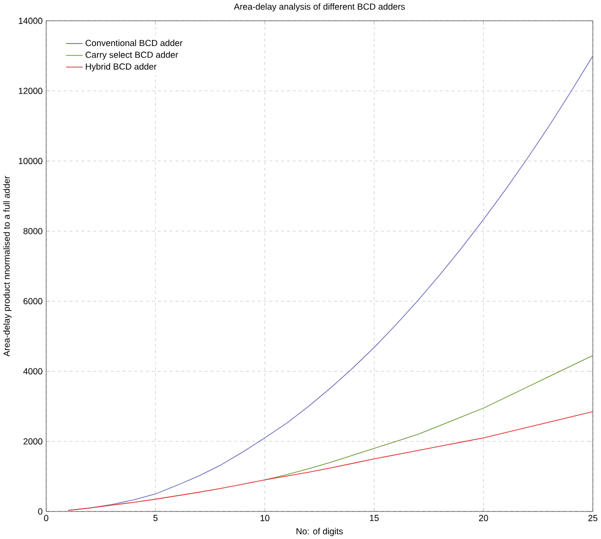  What do you see at coordinates (121, 67) in the screenshot?
I see `legend-label: Hybrid BCD adder` at bounding box center [121, 67].